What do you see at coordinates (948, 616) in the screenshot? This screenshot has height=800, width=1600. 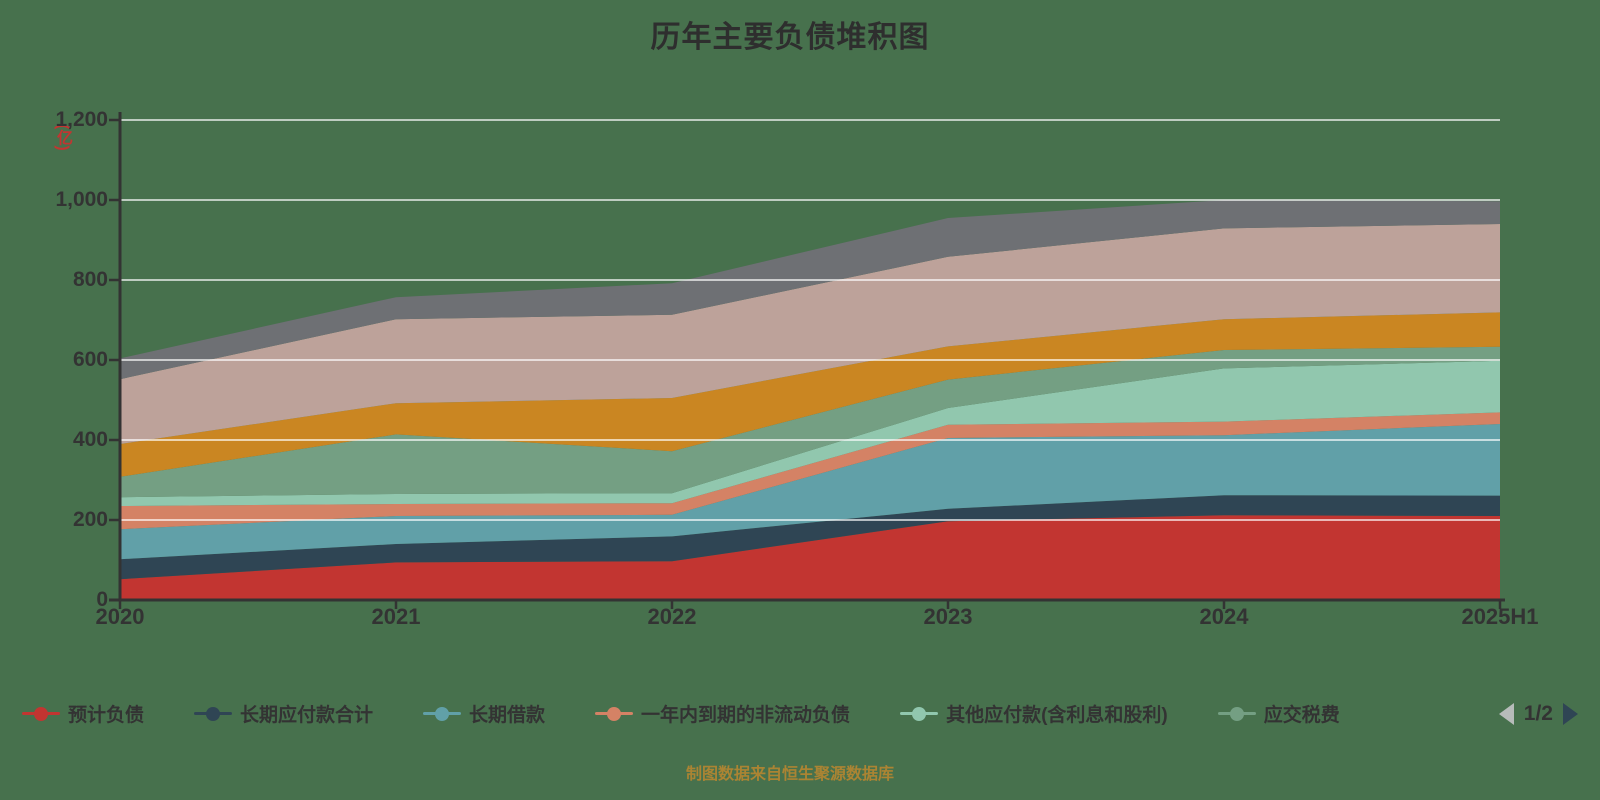 I see `x-tick-label: 2023` at bounding box center [948, 616].